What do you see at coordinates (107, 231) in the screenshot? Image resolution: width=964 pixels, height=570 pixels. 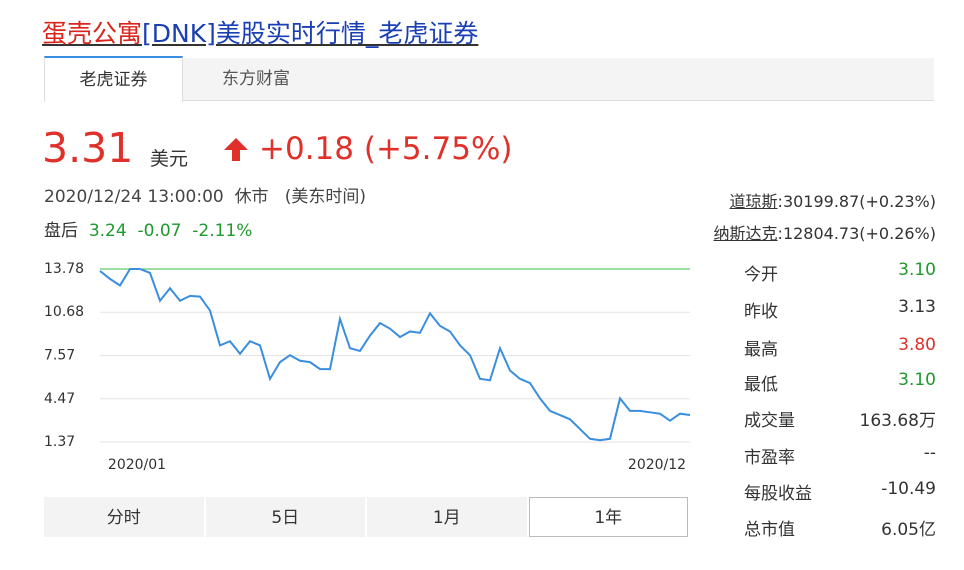 I see `after-price: 3.24` at bounding box center [107, 231].